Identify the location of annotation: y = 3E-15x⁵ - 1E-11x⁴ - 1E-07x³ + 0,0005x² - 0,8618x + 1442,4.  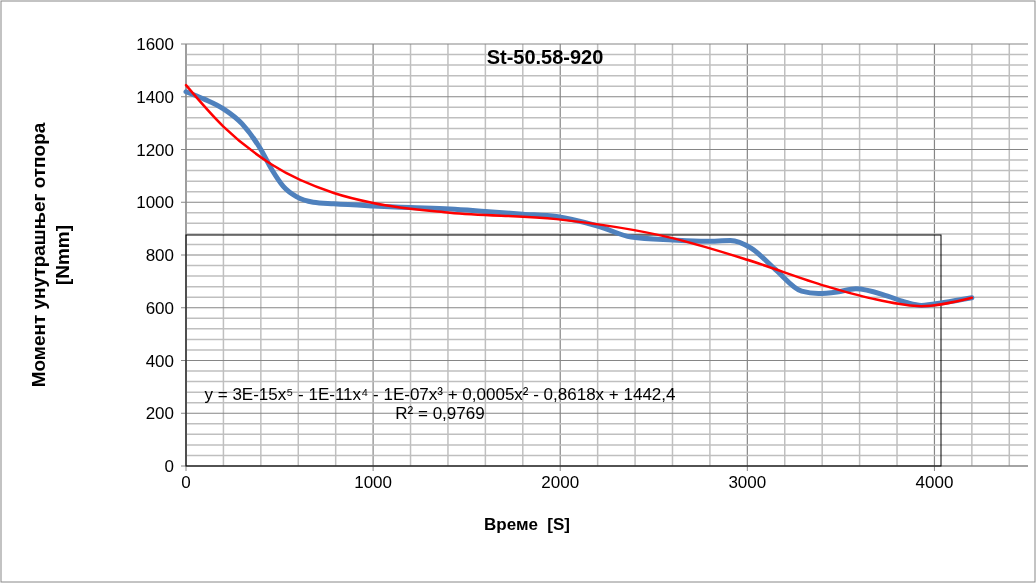
(440, 394).